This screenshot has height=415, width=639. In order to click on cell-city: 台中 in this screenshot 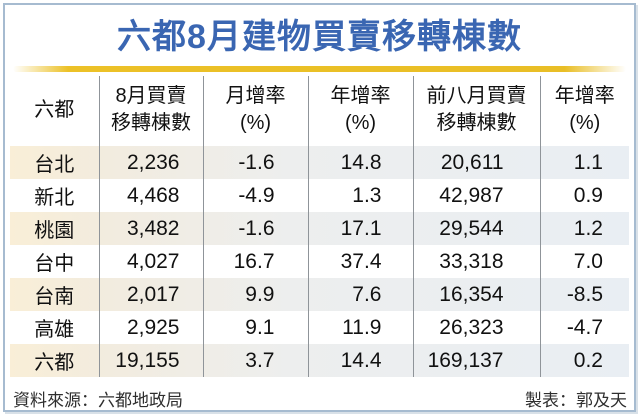, I will do `click(55, 261)`.